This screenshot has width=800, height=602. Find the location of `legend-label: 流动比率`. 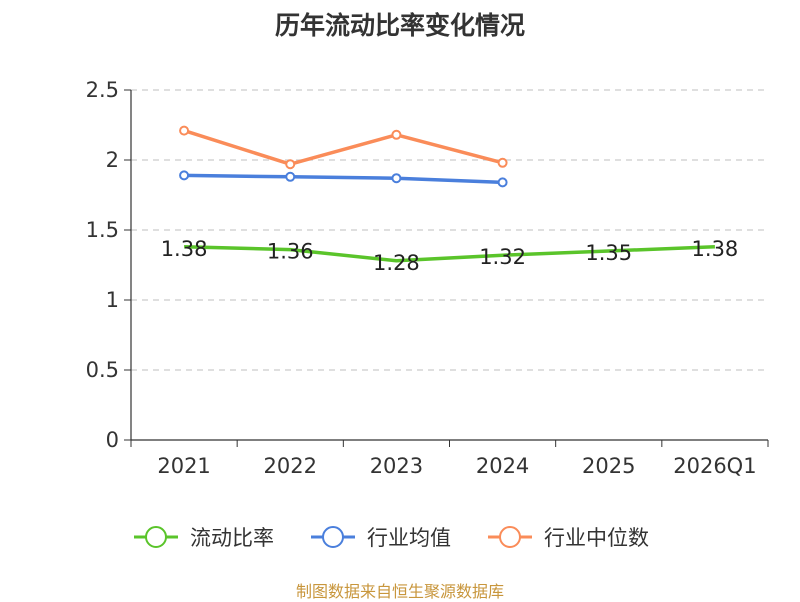

legend-label: 流动比率 is located at coordinates (232, 538).